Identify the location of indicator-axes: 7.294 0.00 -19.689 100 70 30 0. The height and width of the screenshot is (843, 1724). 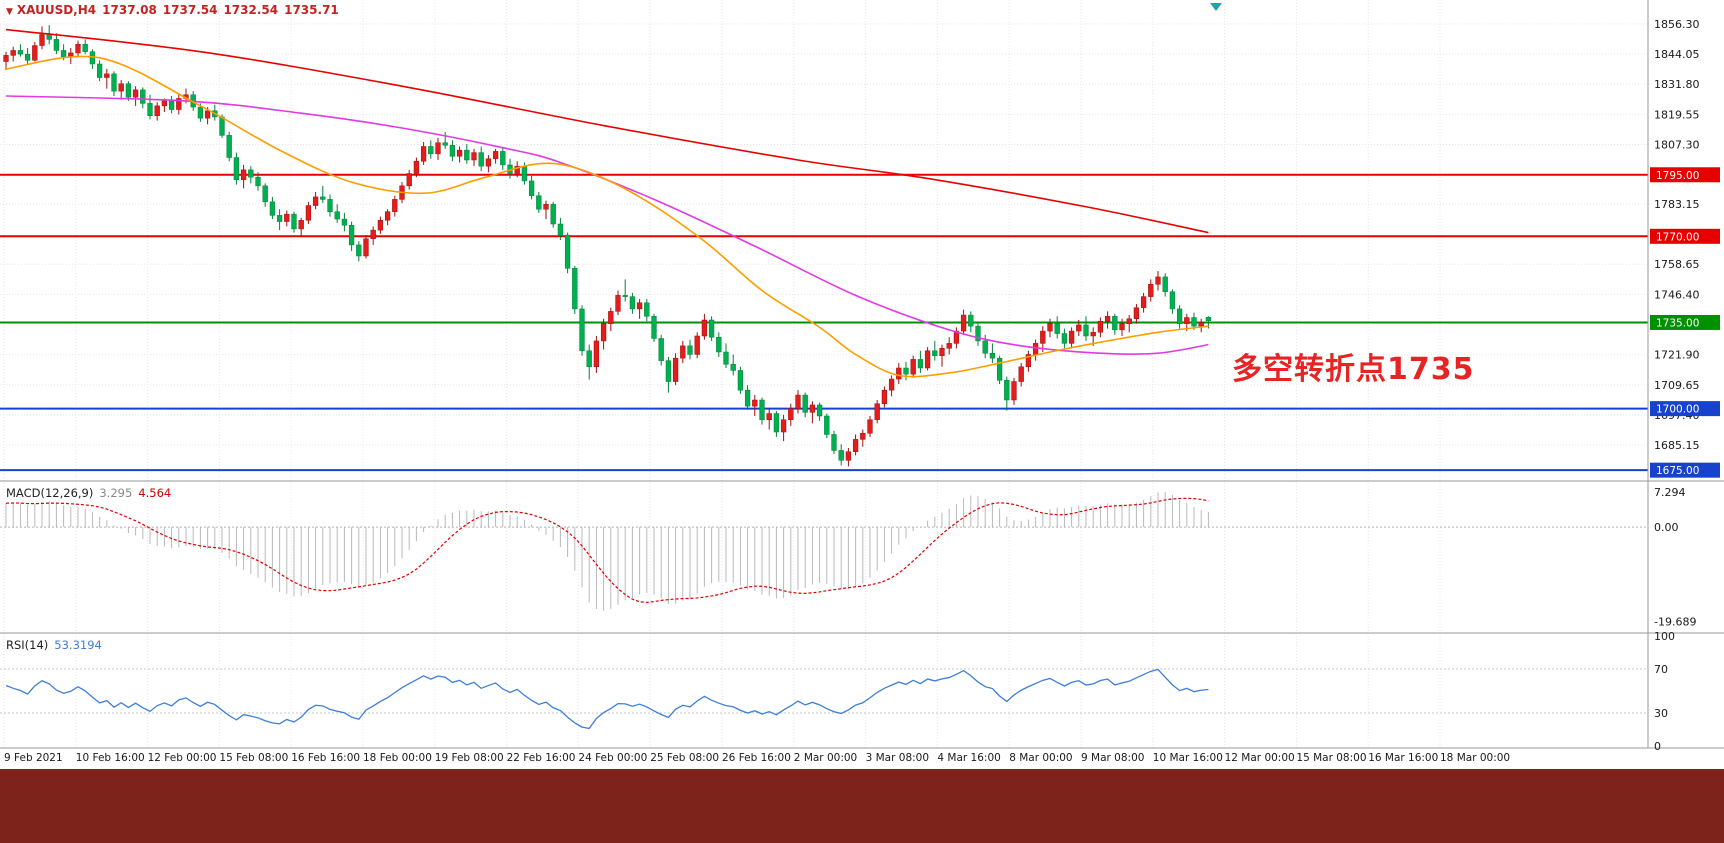
(1675, 619).